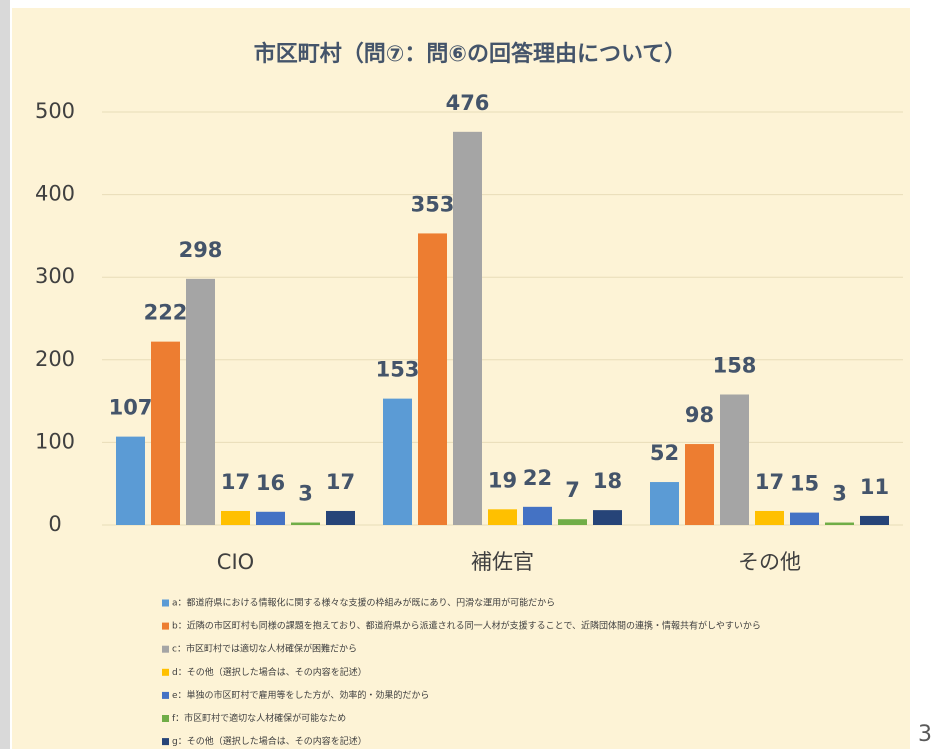  What do you see at coordinates (769, 562) in the screenshot?
I see `x-tick-label: その他` at bounding box center [769, 562].